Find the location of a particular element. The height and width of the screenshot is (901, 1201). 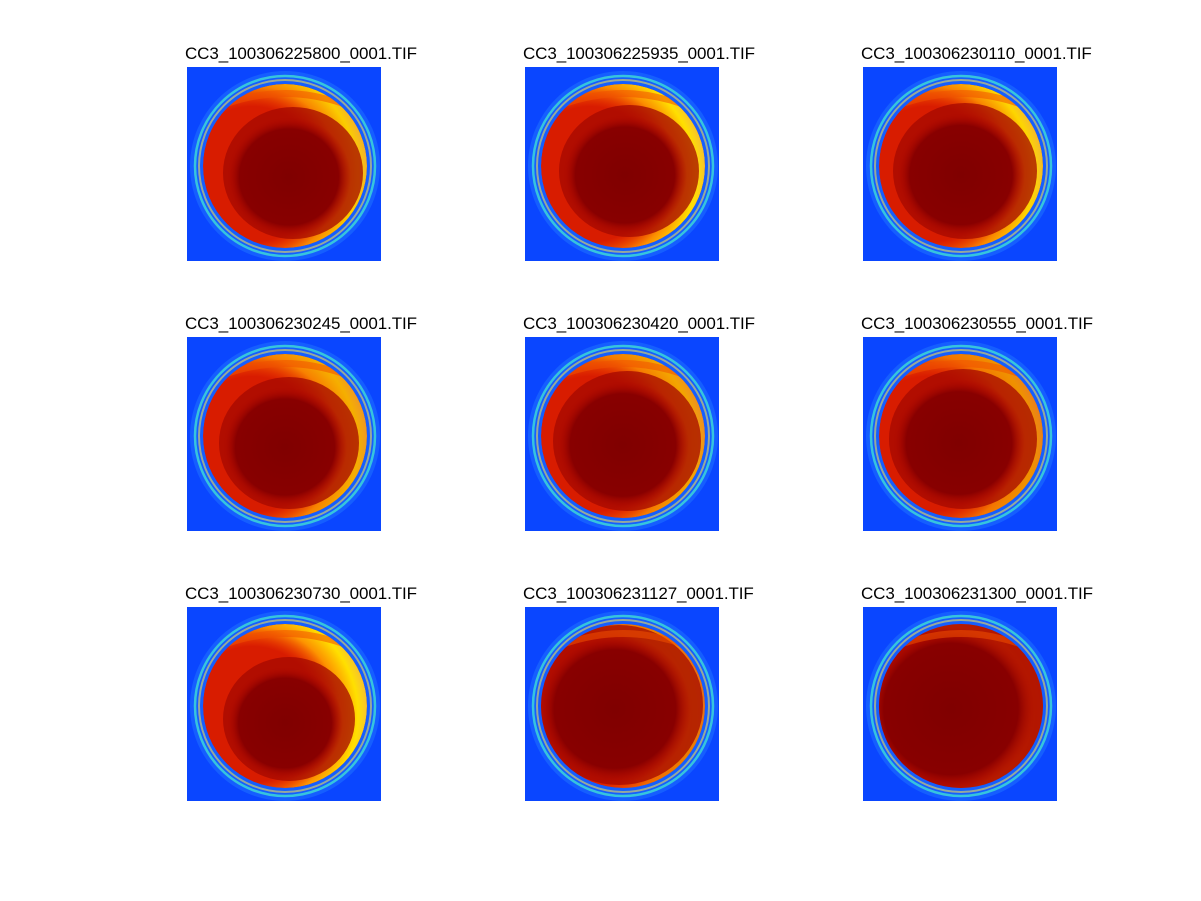

image-panel: CC3_100306230420_0001.TIF is located at coordinates (658, 434).